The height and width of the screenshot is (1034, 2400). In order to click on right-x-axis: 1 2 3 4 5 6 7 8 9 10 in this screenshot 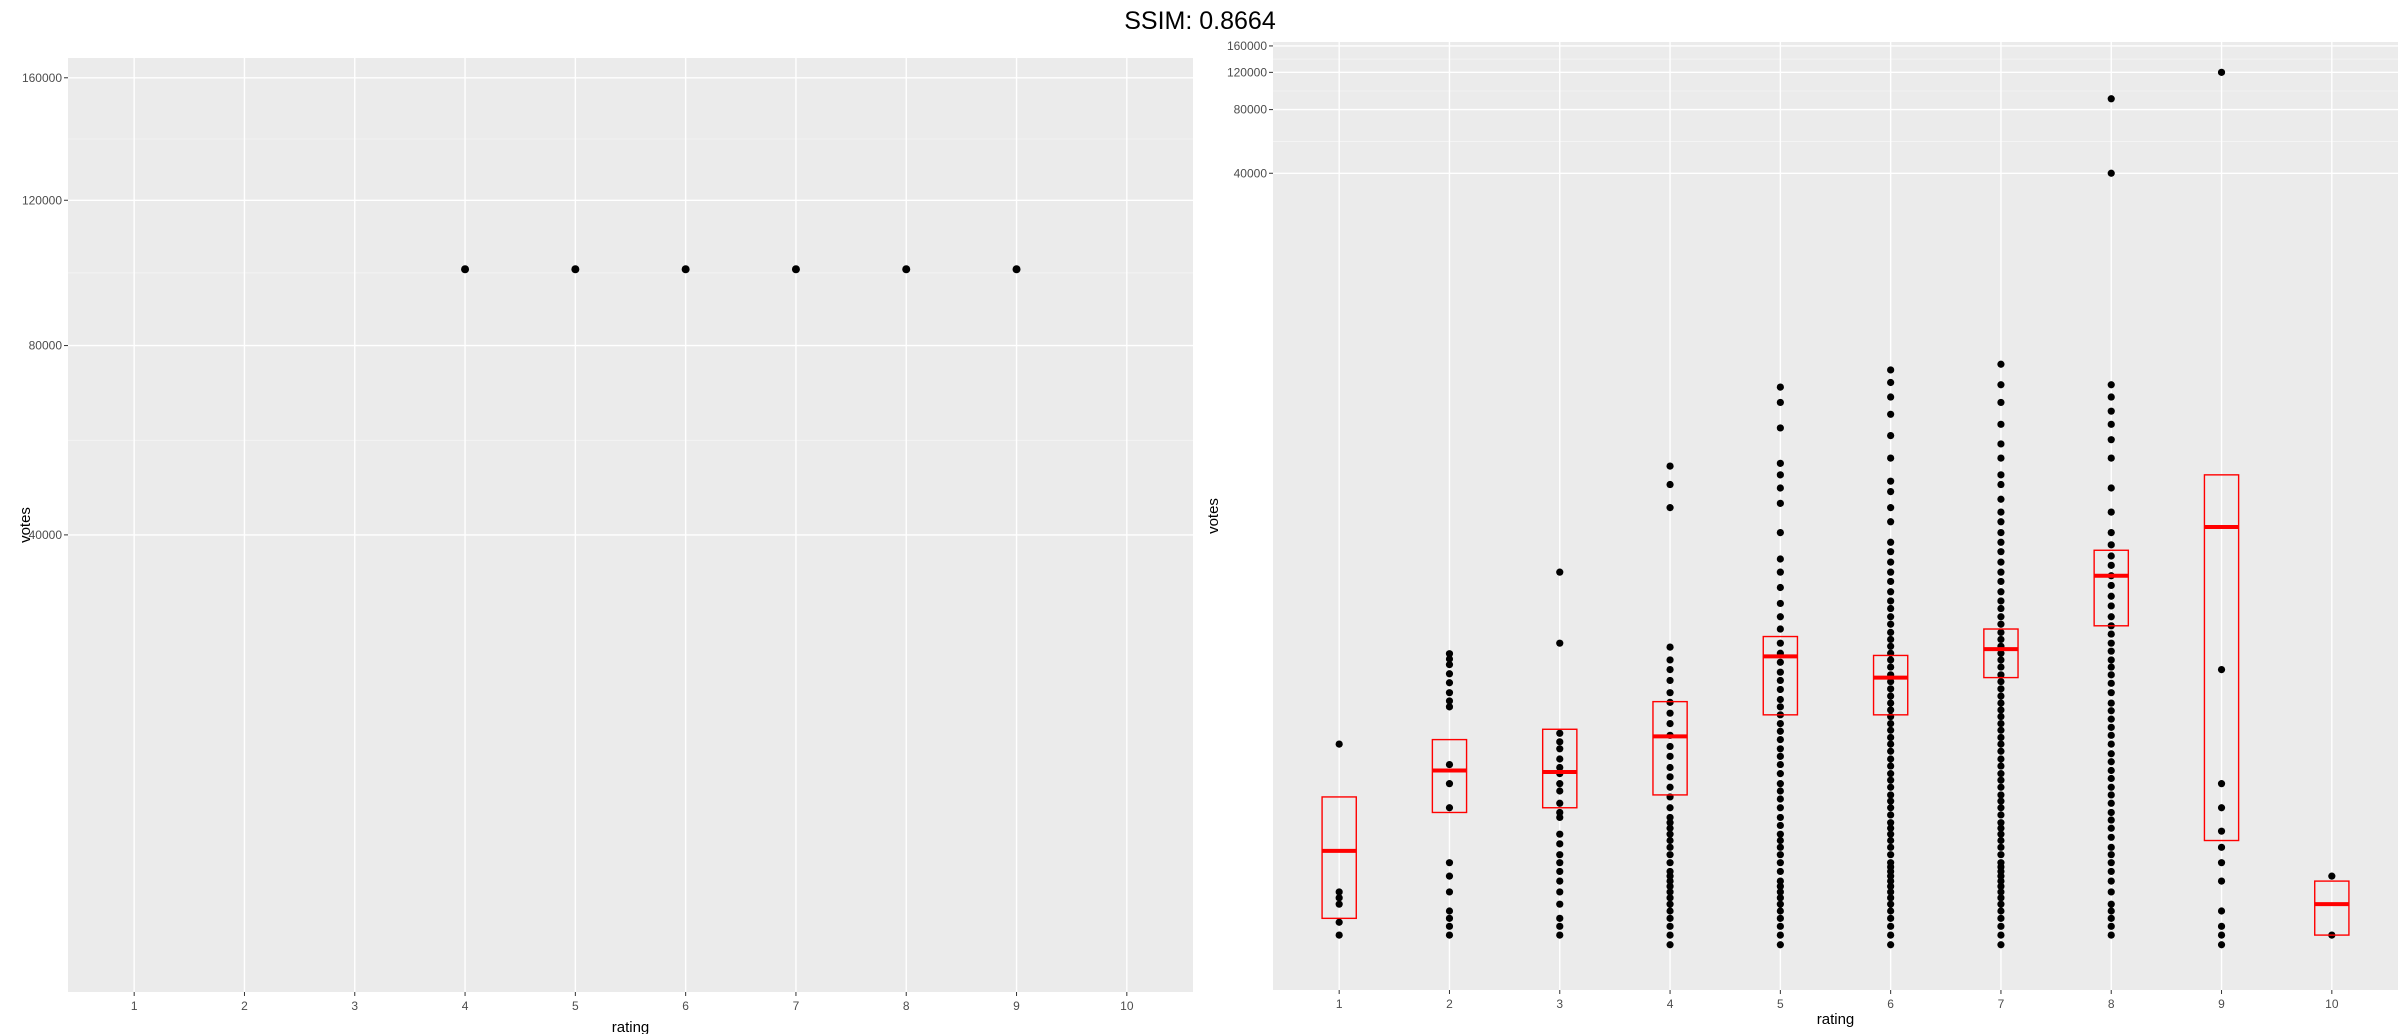, I will do `click(1837, 1000)`.